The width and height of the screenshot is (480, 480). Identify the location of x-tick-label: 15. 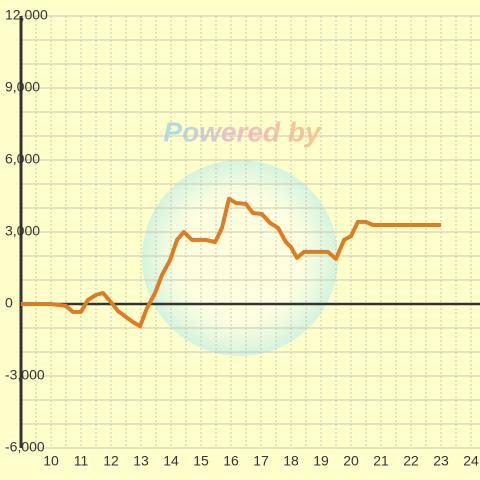
(201, 461).